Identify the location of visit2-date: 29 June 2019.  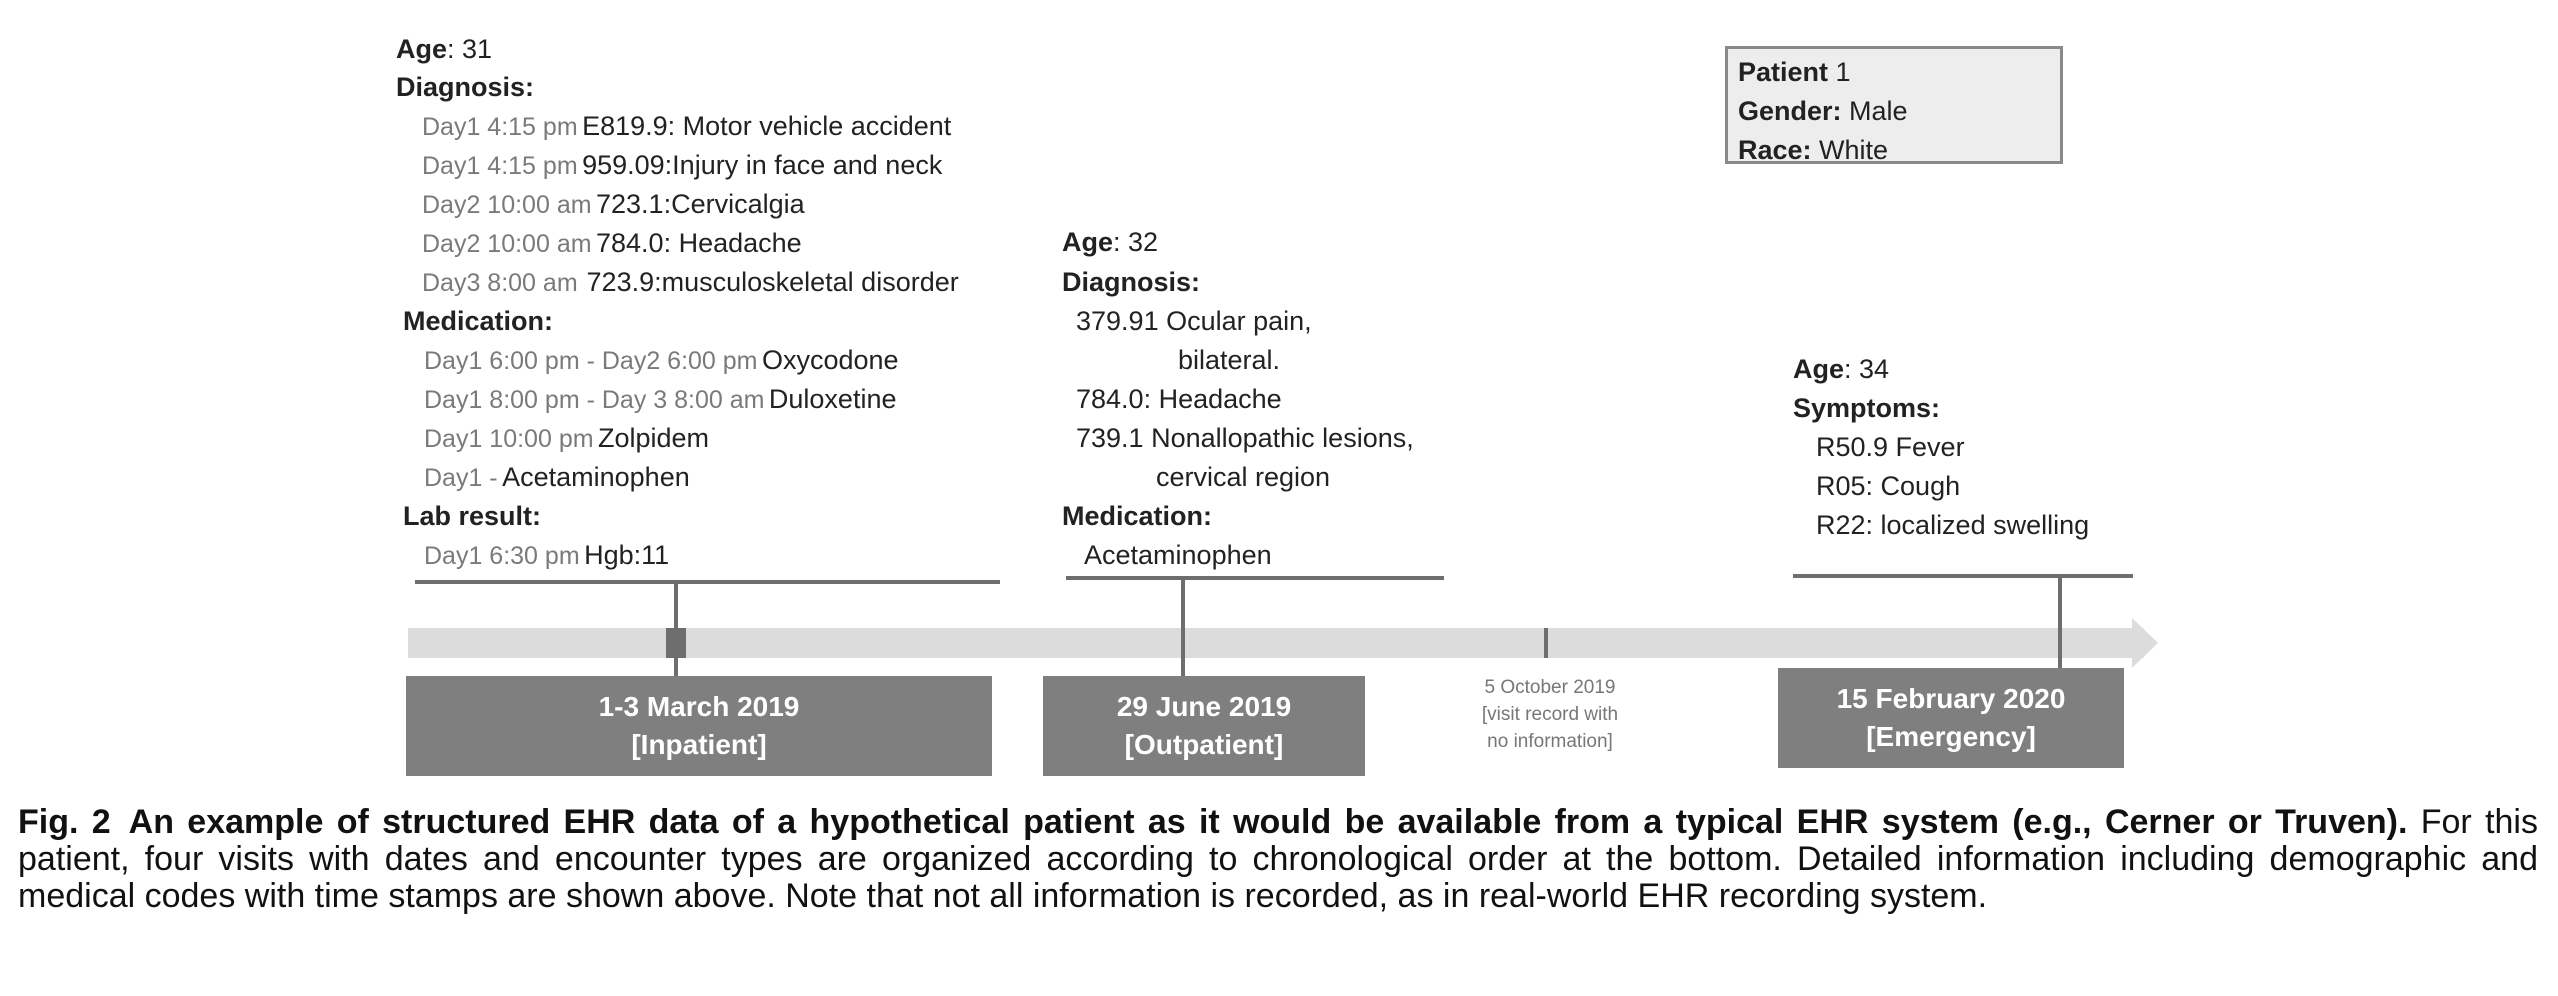
(1204, 706).